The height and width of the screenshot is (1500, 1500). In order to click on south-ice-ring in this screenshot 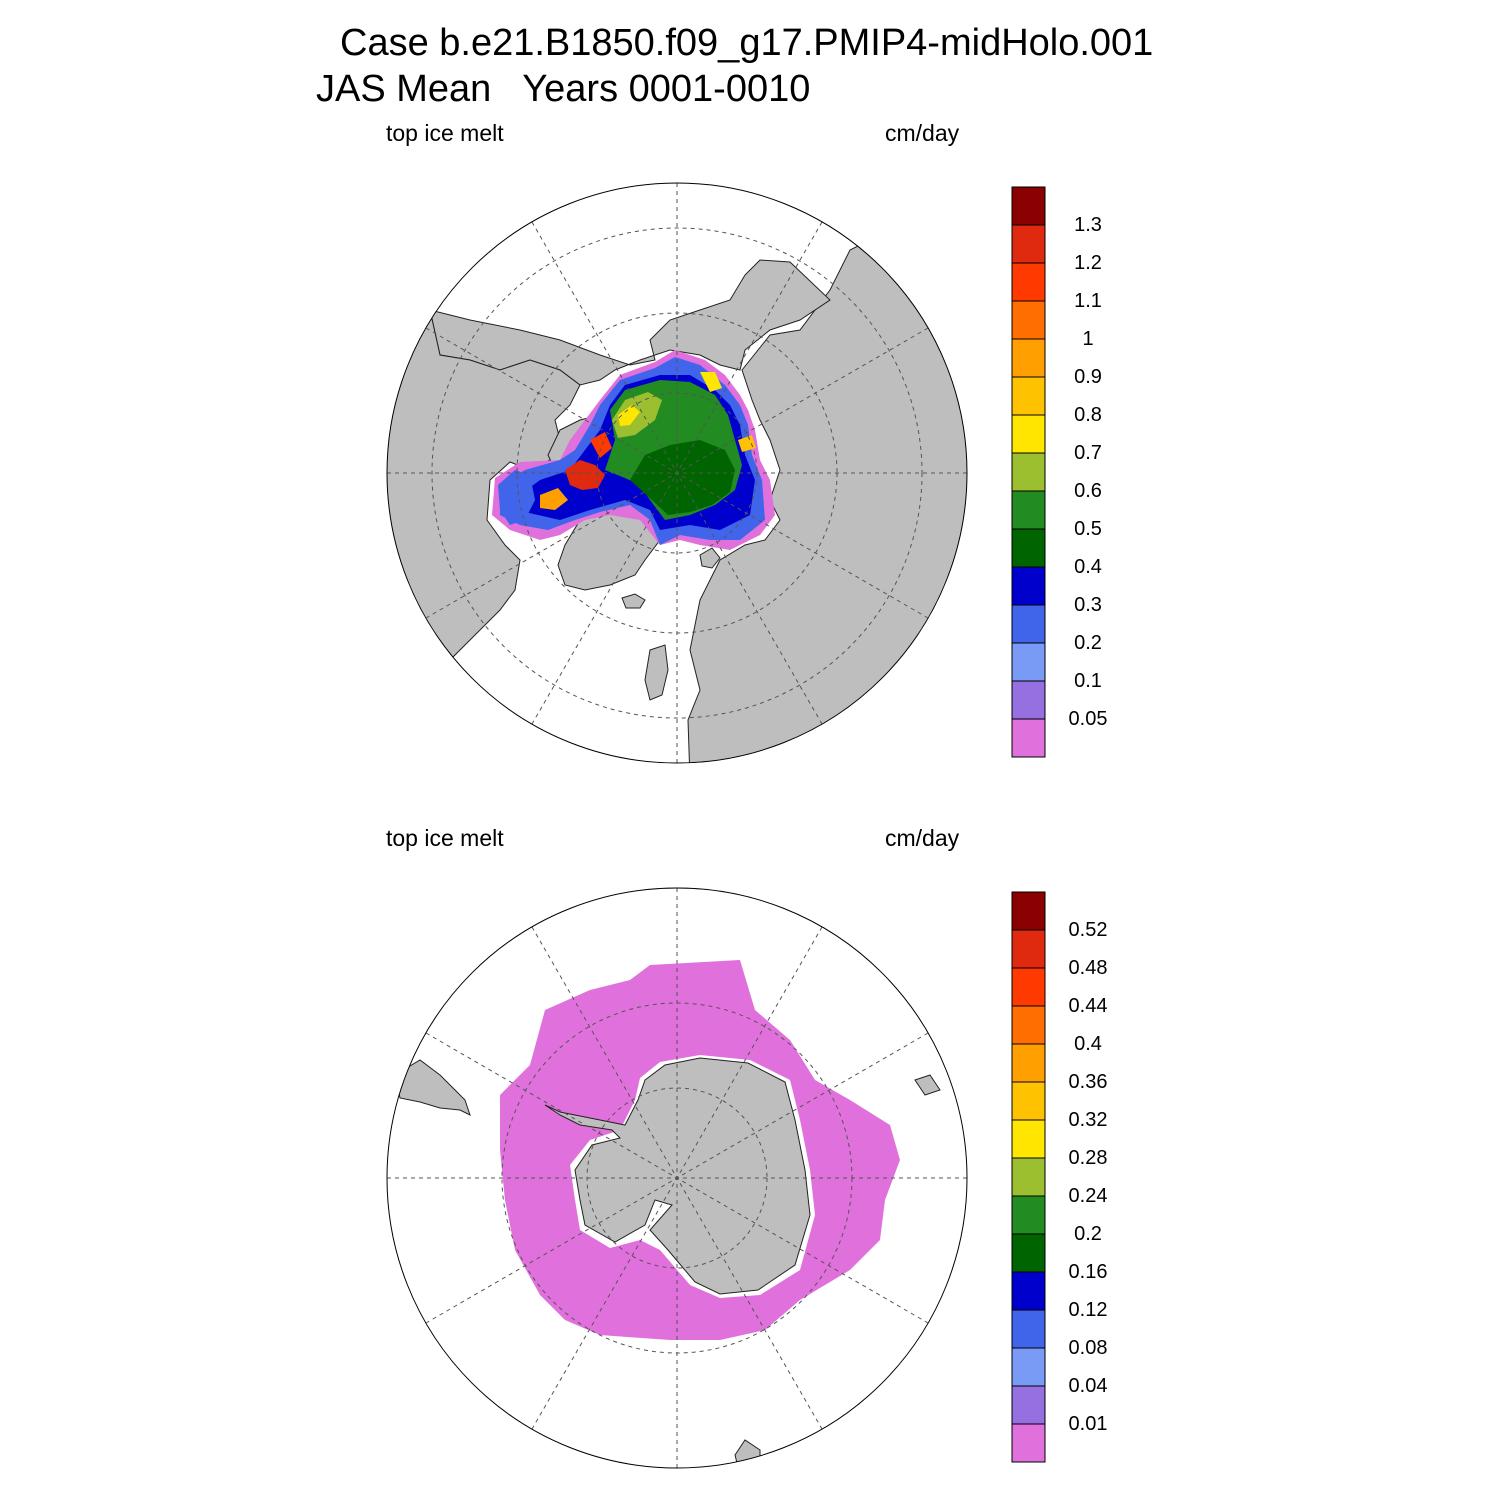, I will do `click(700, 1150)`.